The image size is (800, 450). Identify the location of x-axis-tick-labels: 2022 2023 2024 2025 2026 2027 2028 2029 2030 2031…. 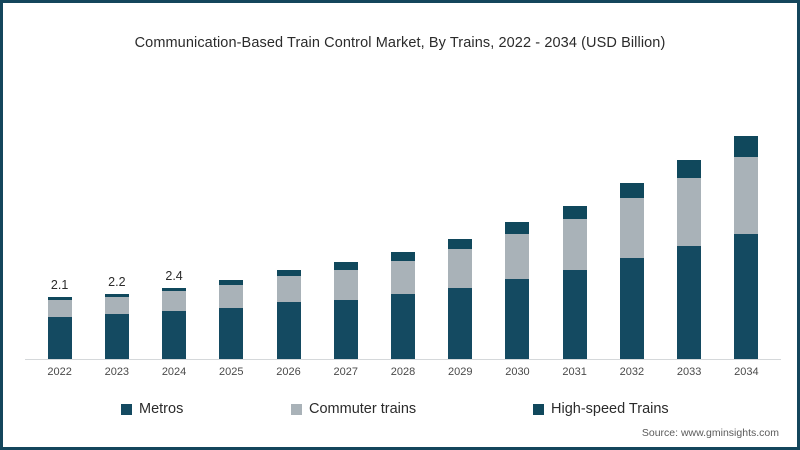
(403, 375).